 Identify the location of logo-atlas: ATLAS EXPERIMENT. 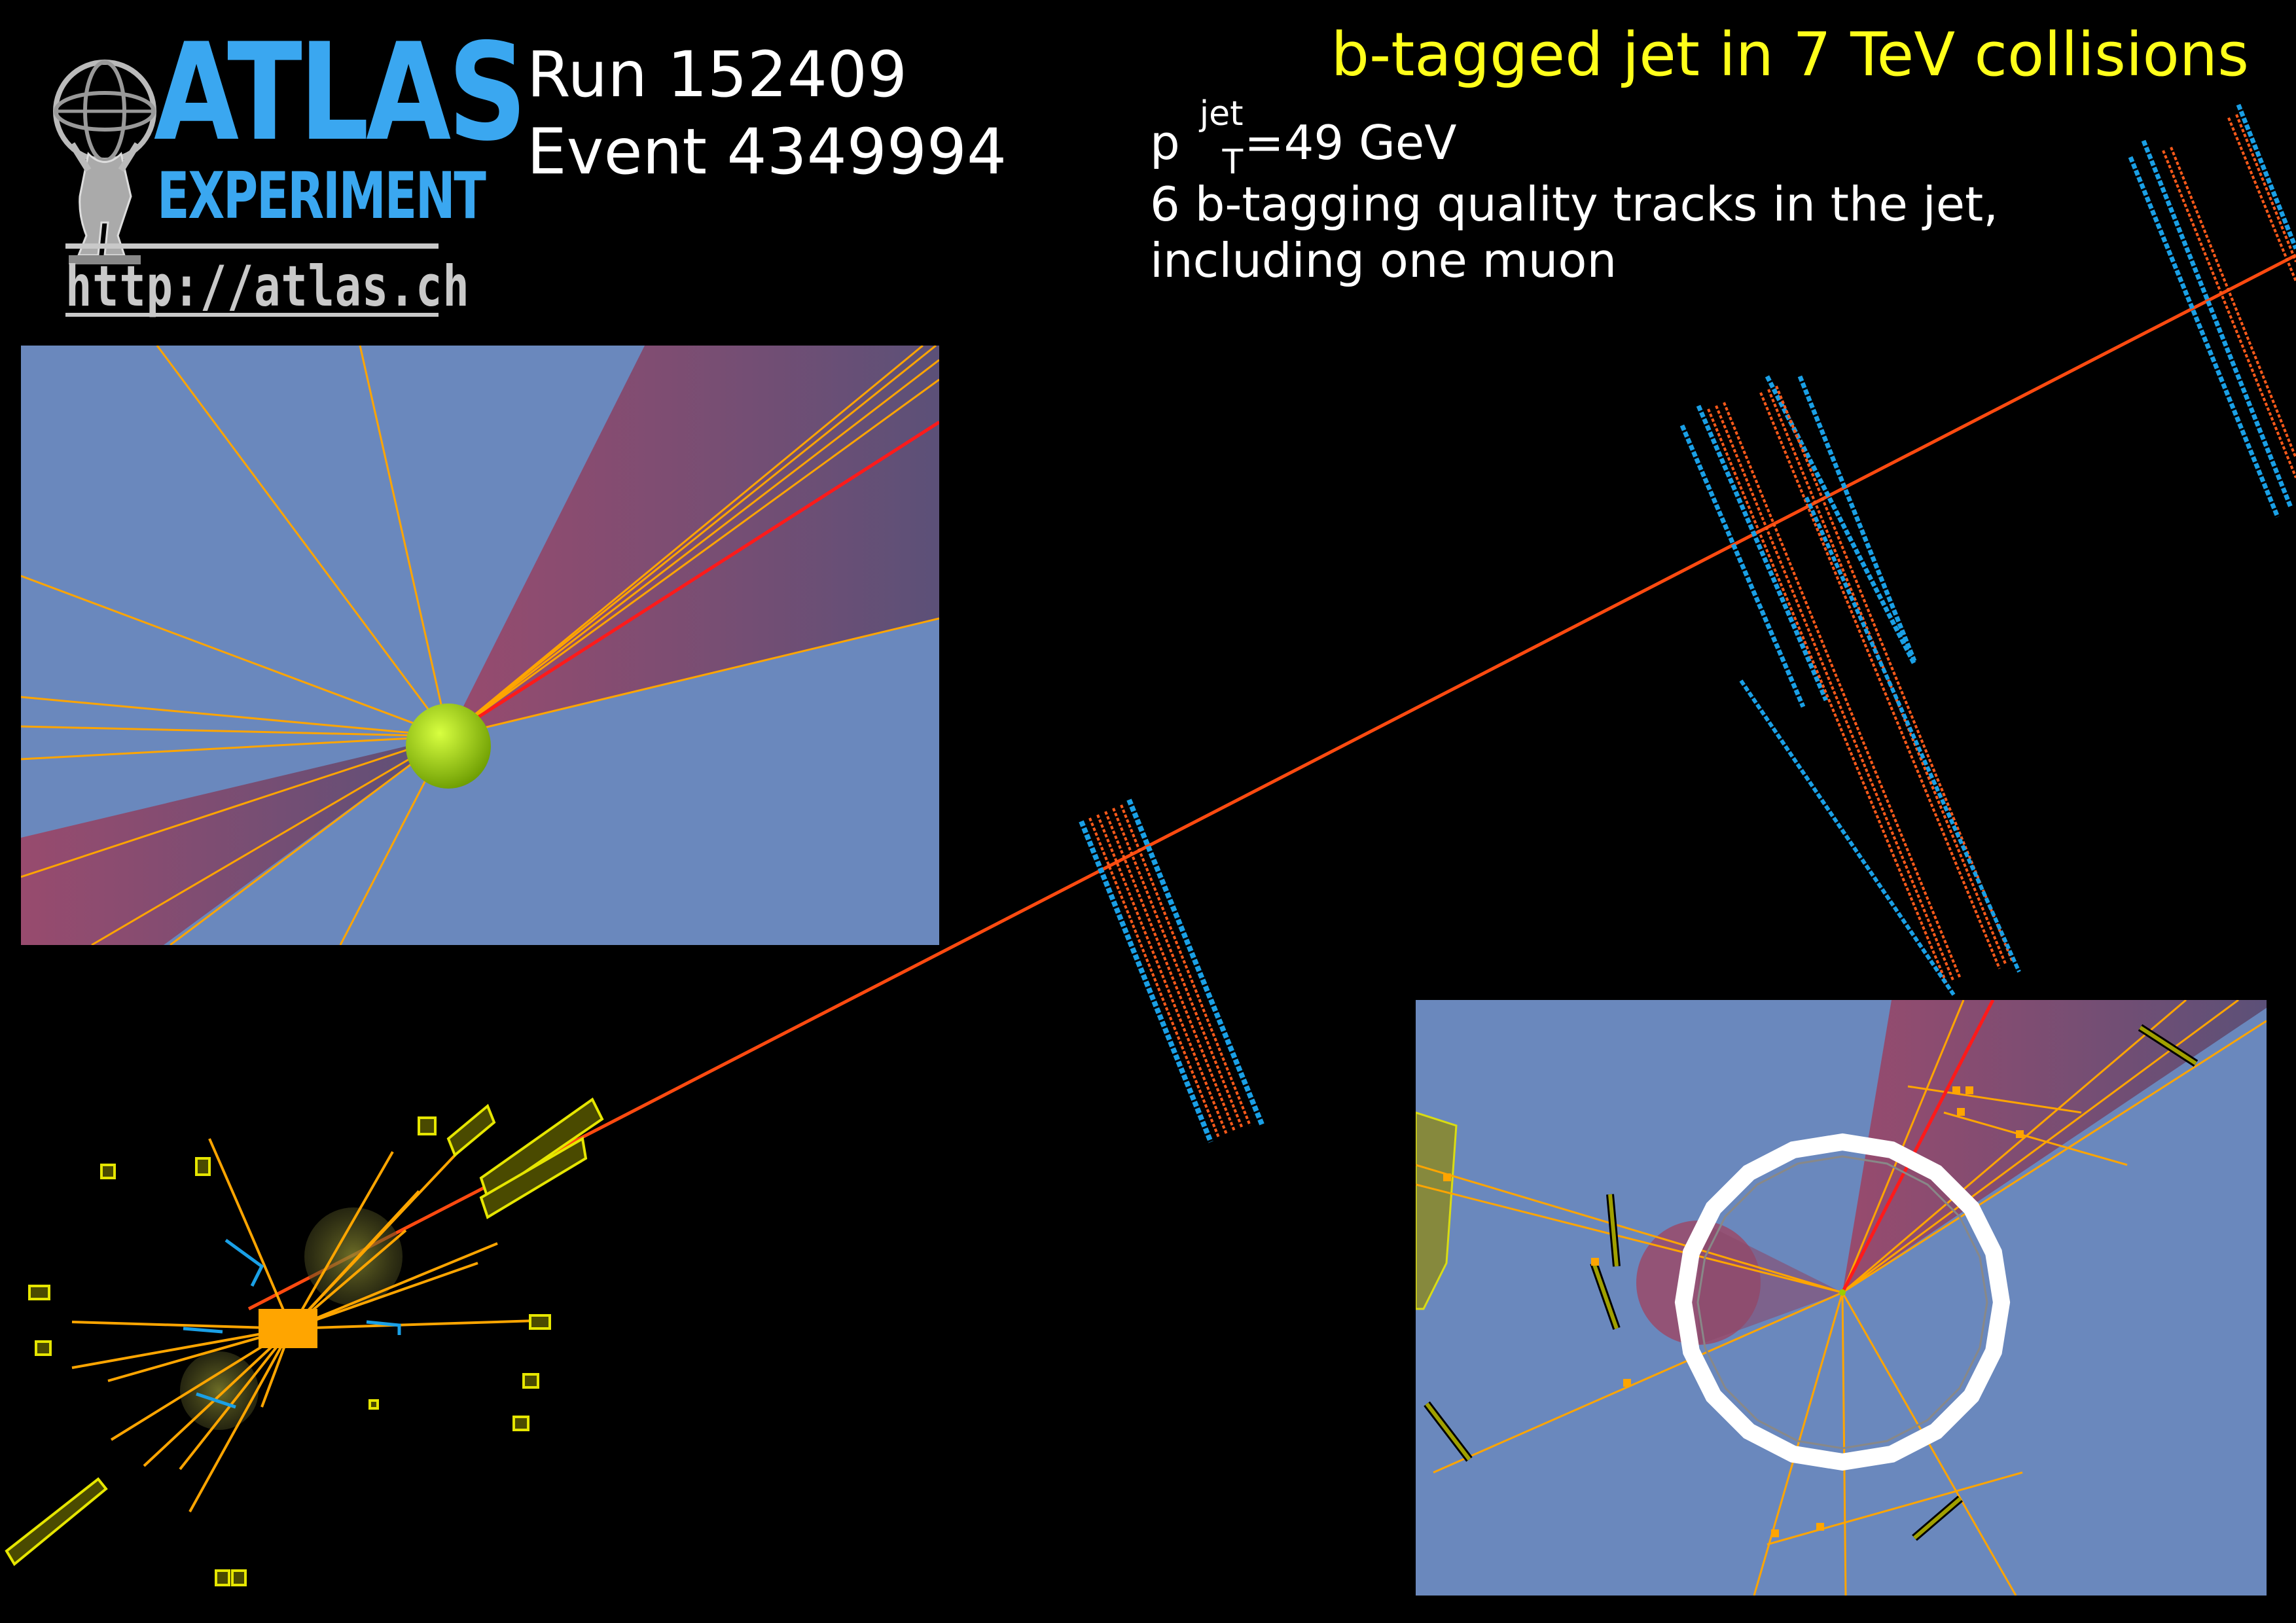
(340, 134).